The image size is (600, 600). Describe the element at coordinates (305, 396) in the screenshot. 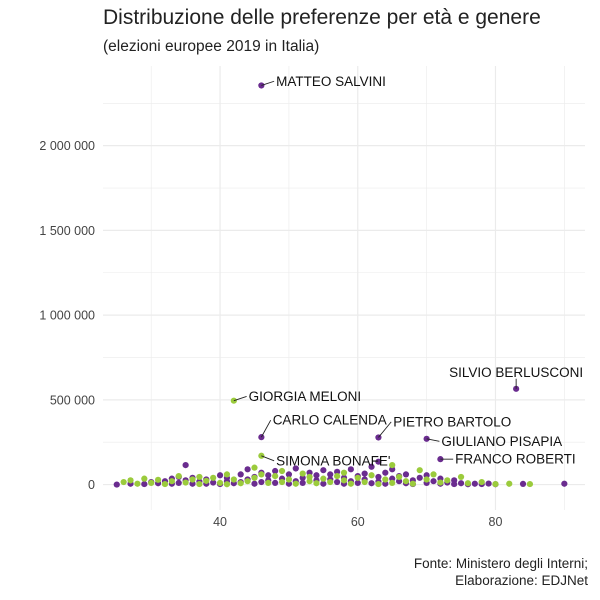

I see `annotation-label: GIORGIA MELONI` at that location.